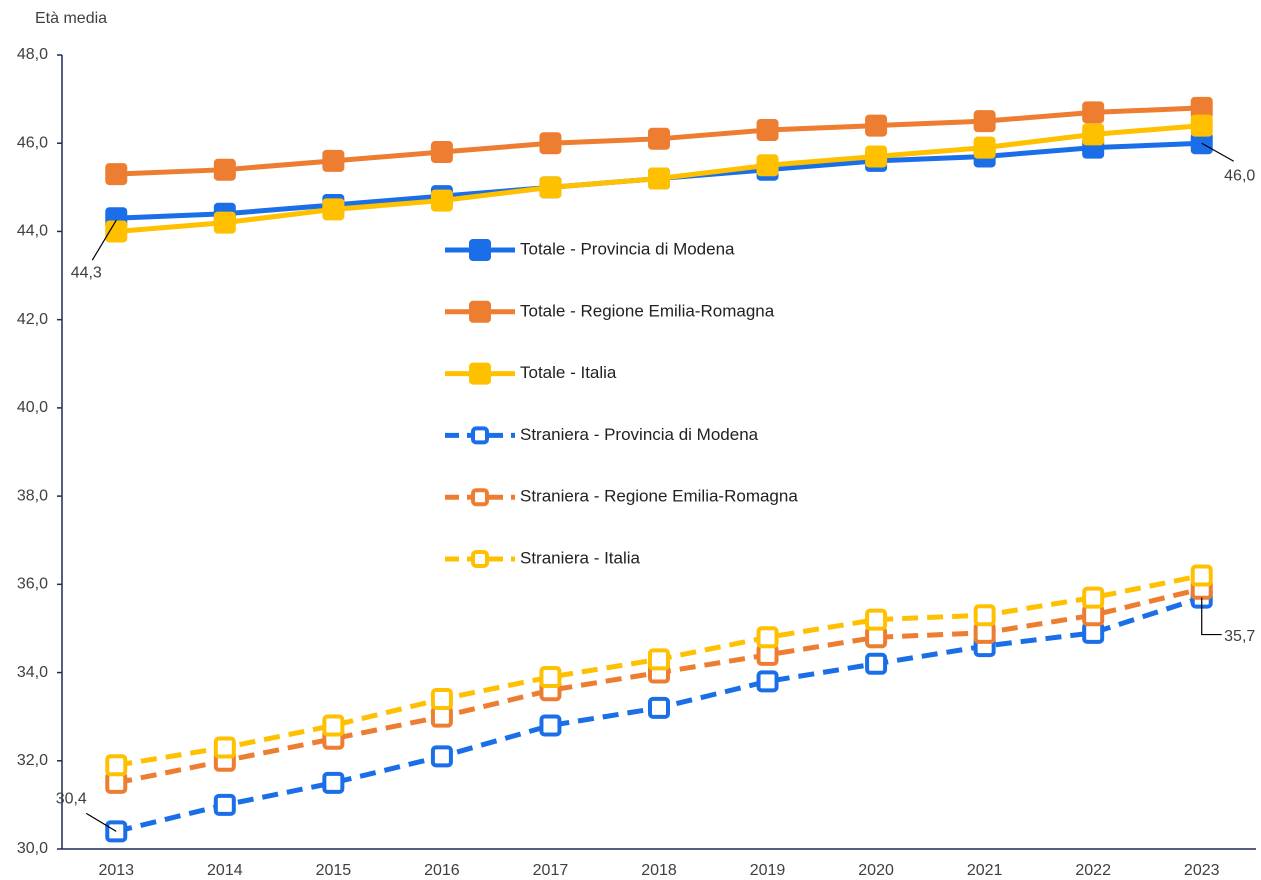 The image size is (1261, 880). I want to click on y-tick-label: 46,0, so click(32, 142).